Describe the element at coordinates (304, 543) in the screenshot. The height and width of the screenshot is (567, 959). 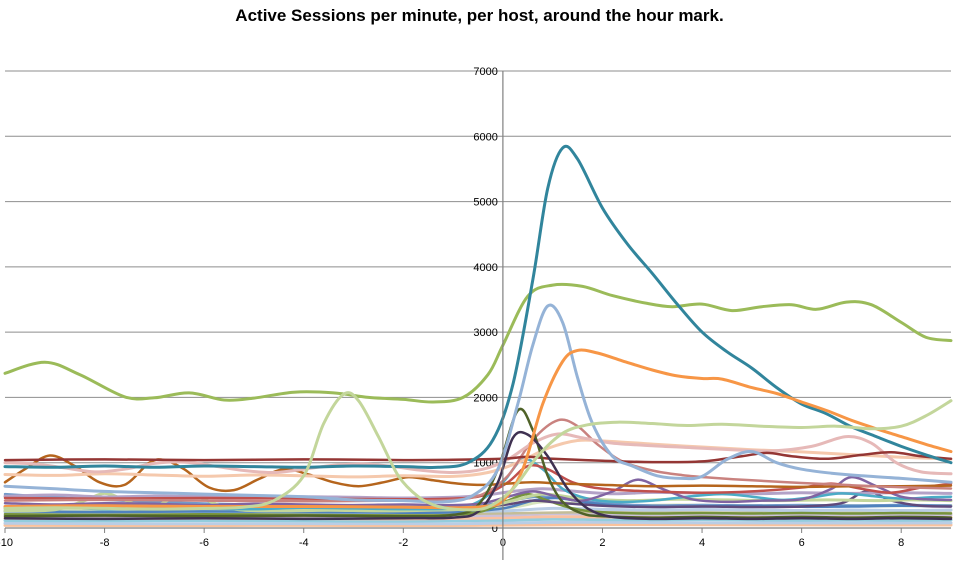
I see `x-tick-label: -4` at that location.